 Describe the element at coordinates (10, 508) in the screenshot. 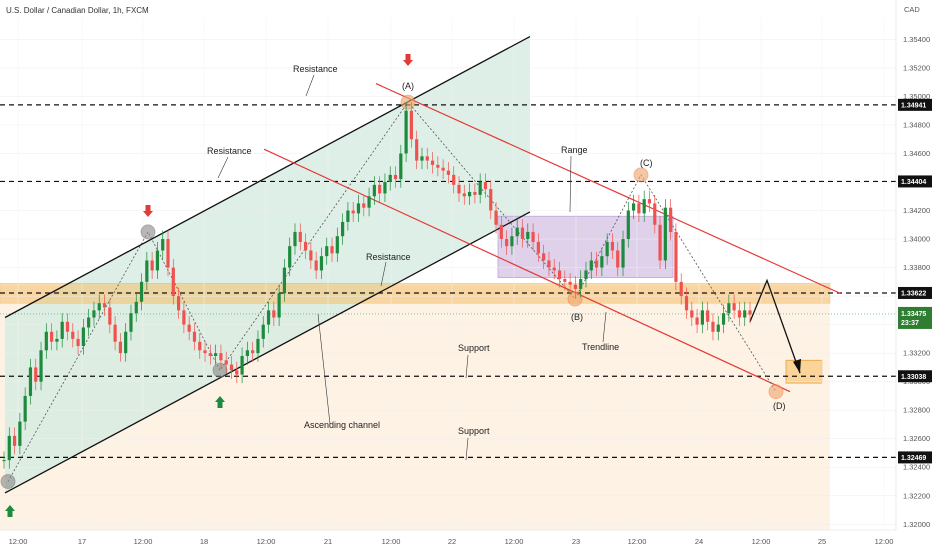

I see `arrow-head` at that location.